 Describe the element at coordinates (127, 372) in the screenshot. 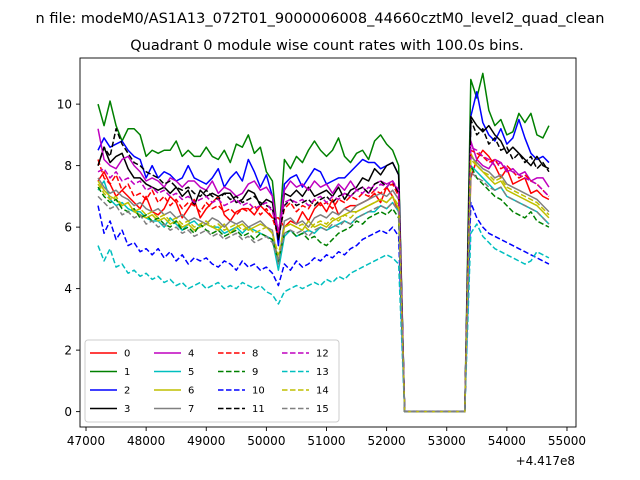

I see `legend-label-1: 1` at that location.